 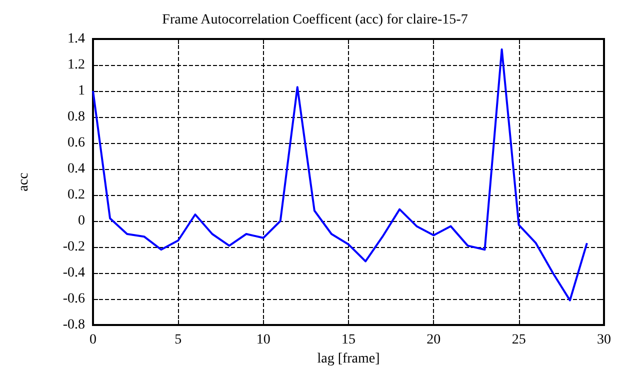 I want to click on y-tick-label: -0.6, so click(x=73, y=299).